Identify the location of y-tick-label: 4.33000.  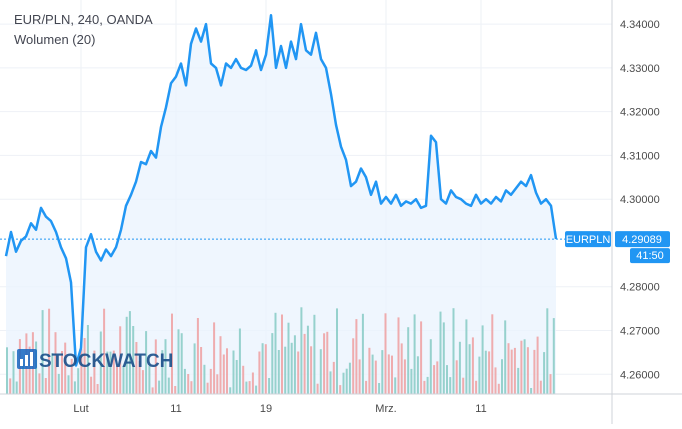
(640, 69).